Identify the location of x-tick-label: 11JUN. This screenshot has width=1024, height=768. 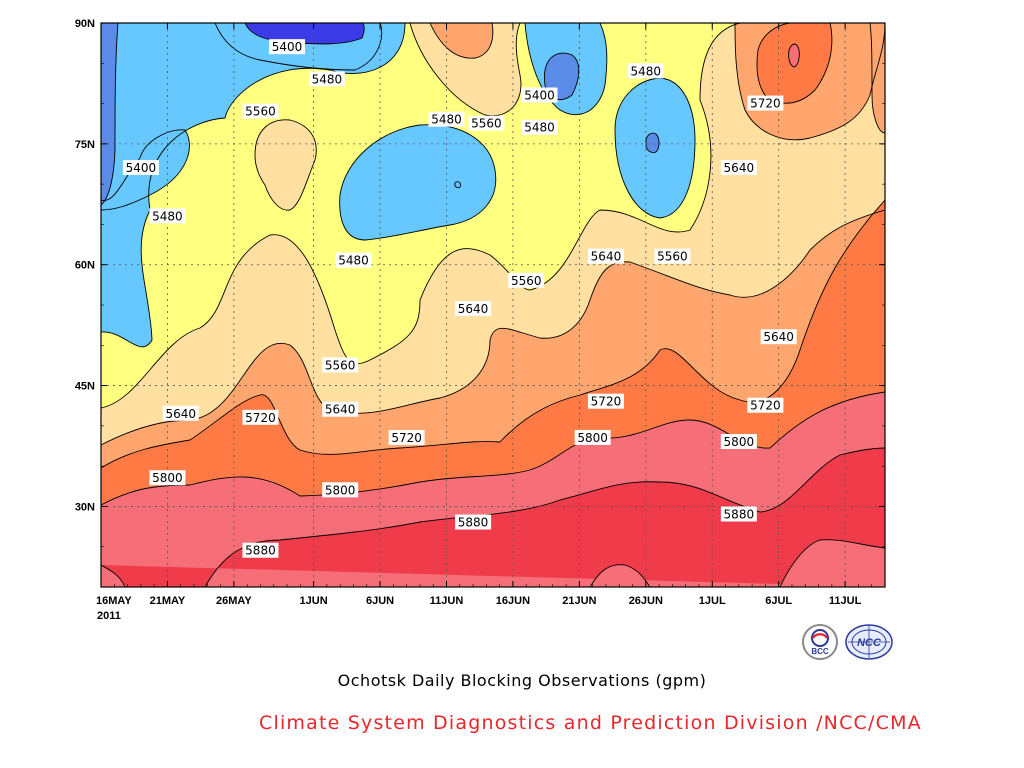
(447, 601).